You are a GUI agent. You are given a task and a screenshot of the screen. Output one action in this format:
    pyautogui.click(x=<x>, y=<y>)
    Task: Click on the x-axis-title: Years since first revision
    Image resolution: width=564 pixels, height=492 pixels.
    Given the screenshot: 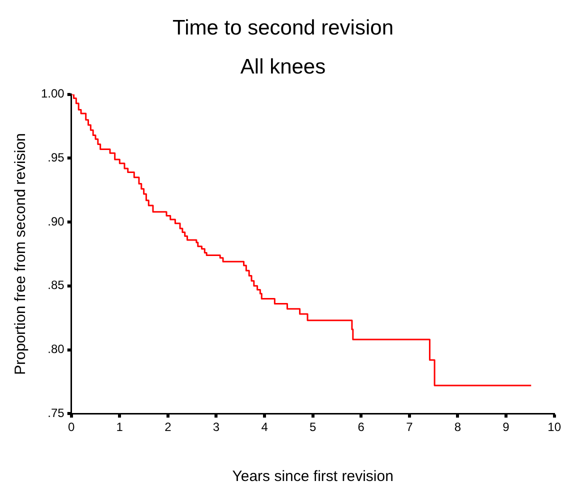 What is the action you would take?
    pyautogui.click(x=313, y=477)
    